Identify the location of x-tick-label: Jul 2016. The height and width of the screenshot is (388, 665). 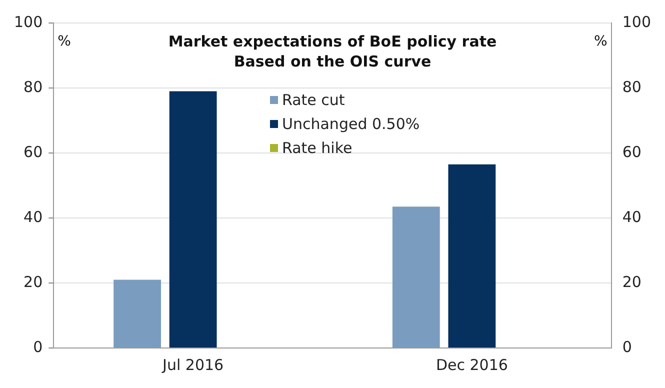
(193, 365).